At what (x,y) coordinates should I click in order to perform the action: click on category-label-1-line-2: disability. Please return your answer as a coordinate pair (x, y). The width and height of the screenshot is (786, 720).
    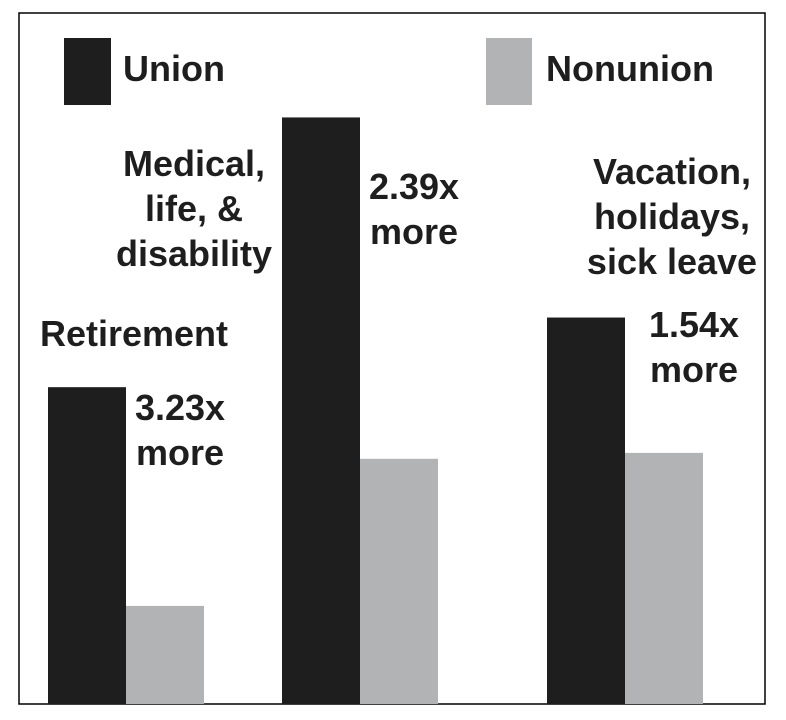
    Looking at the image, I should click on (194, 253).